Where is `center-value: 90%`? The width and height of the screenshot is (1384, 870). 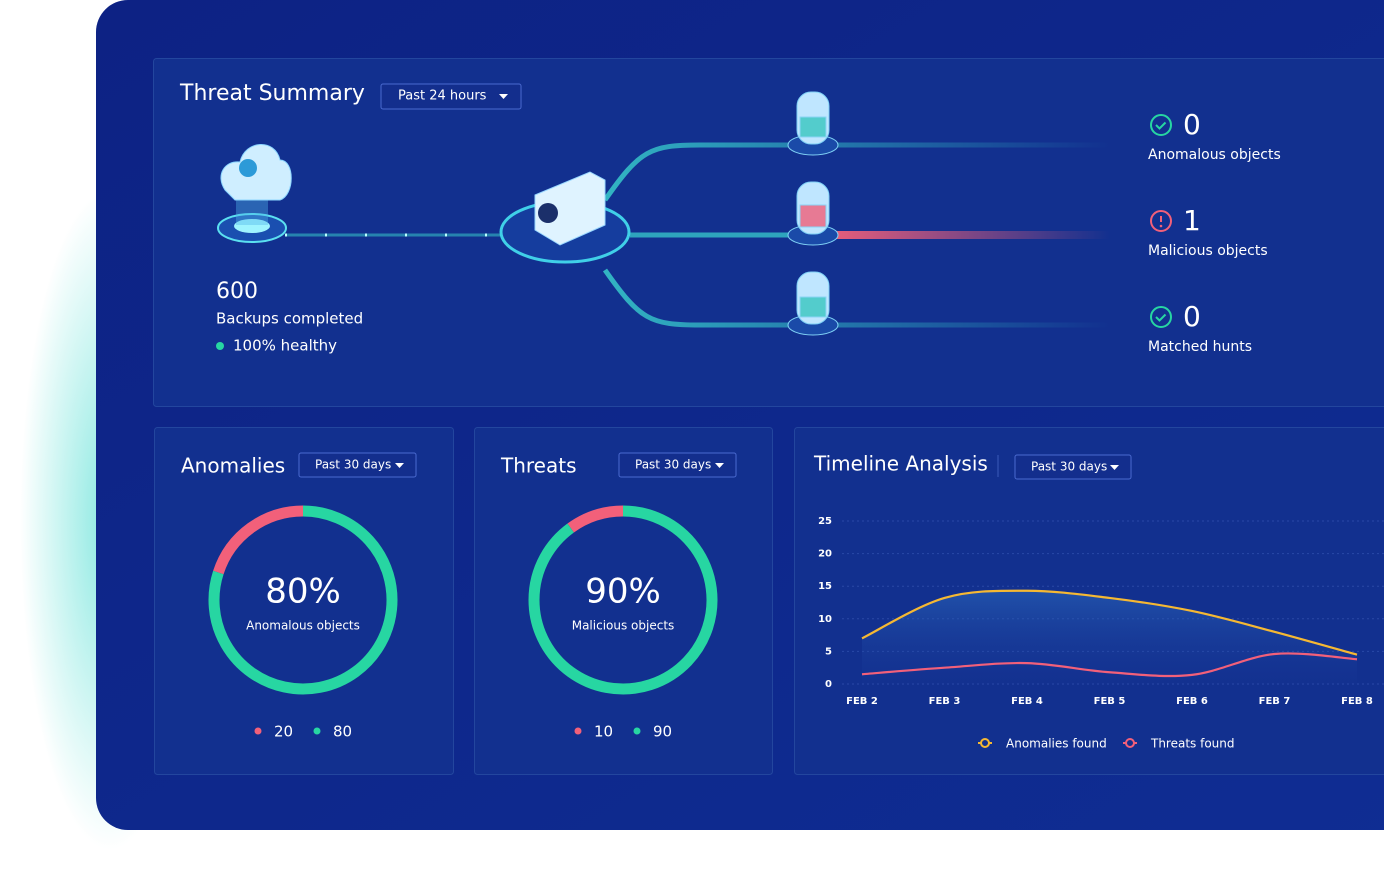 center-value: 90% is located at coordinates (623, 592).